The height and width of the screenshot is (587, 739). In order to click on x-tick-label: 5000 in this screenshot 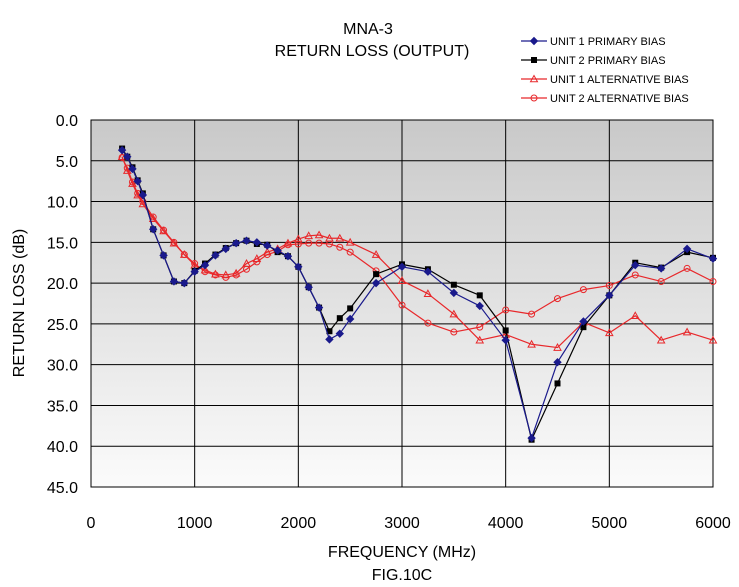, I will do `click(610, 523)`.